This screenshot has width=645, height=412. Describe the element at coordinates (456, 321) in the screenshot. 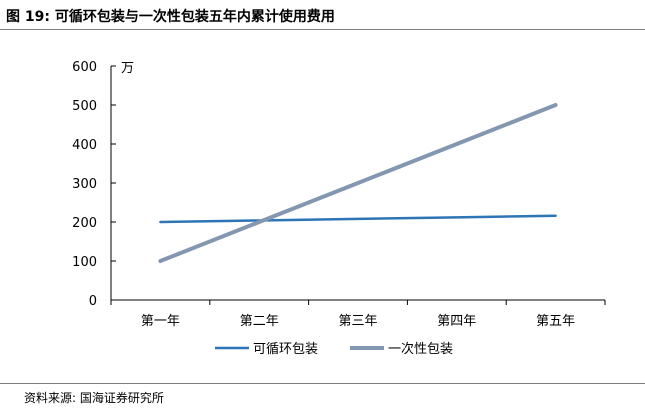

I see `x-tick-label: 第四年` at that location.